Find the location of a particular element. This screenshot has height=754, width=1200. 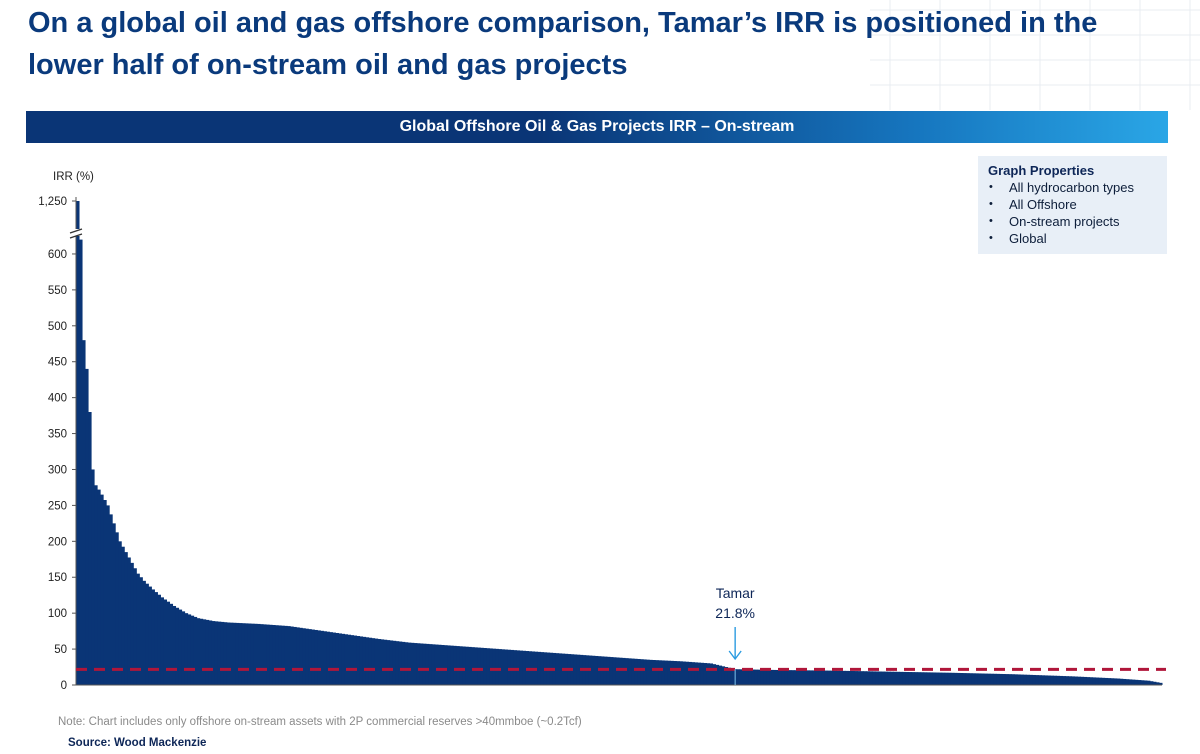

axis-break-slash is located at coordinates (76, 231).